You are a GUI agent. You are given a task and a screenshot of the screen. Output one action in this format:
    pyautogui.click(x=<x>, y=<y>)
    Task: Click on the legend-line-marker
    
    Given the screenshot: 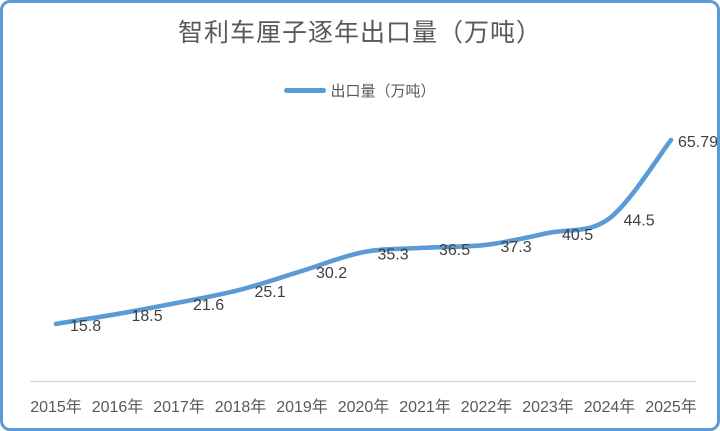 What is the action you would take?
    pyautogui.click(x=305, y=90)
    